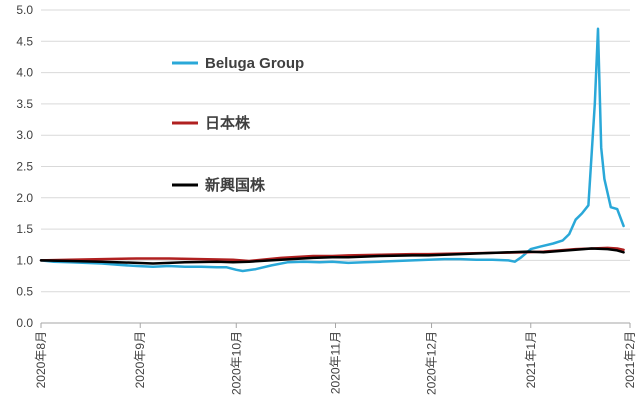 The width and height of the screenshot is (640, 414). I want to click on legend-label: 新興国株, so click(235, 185).